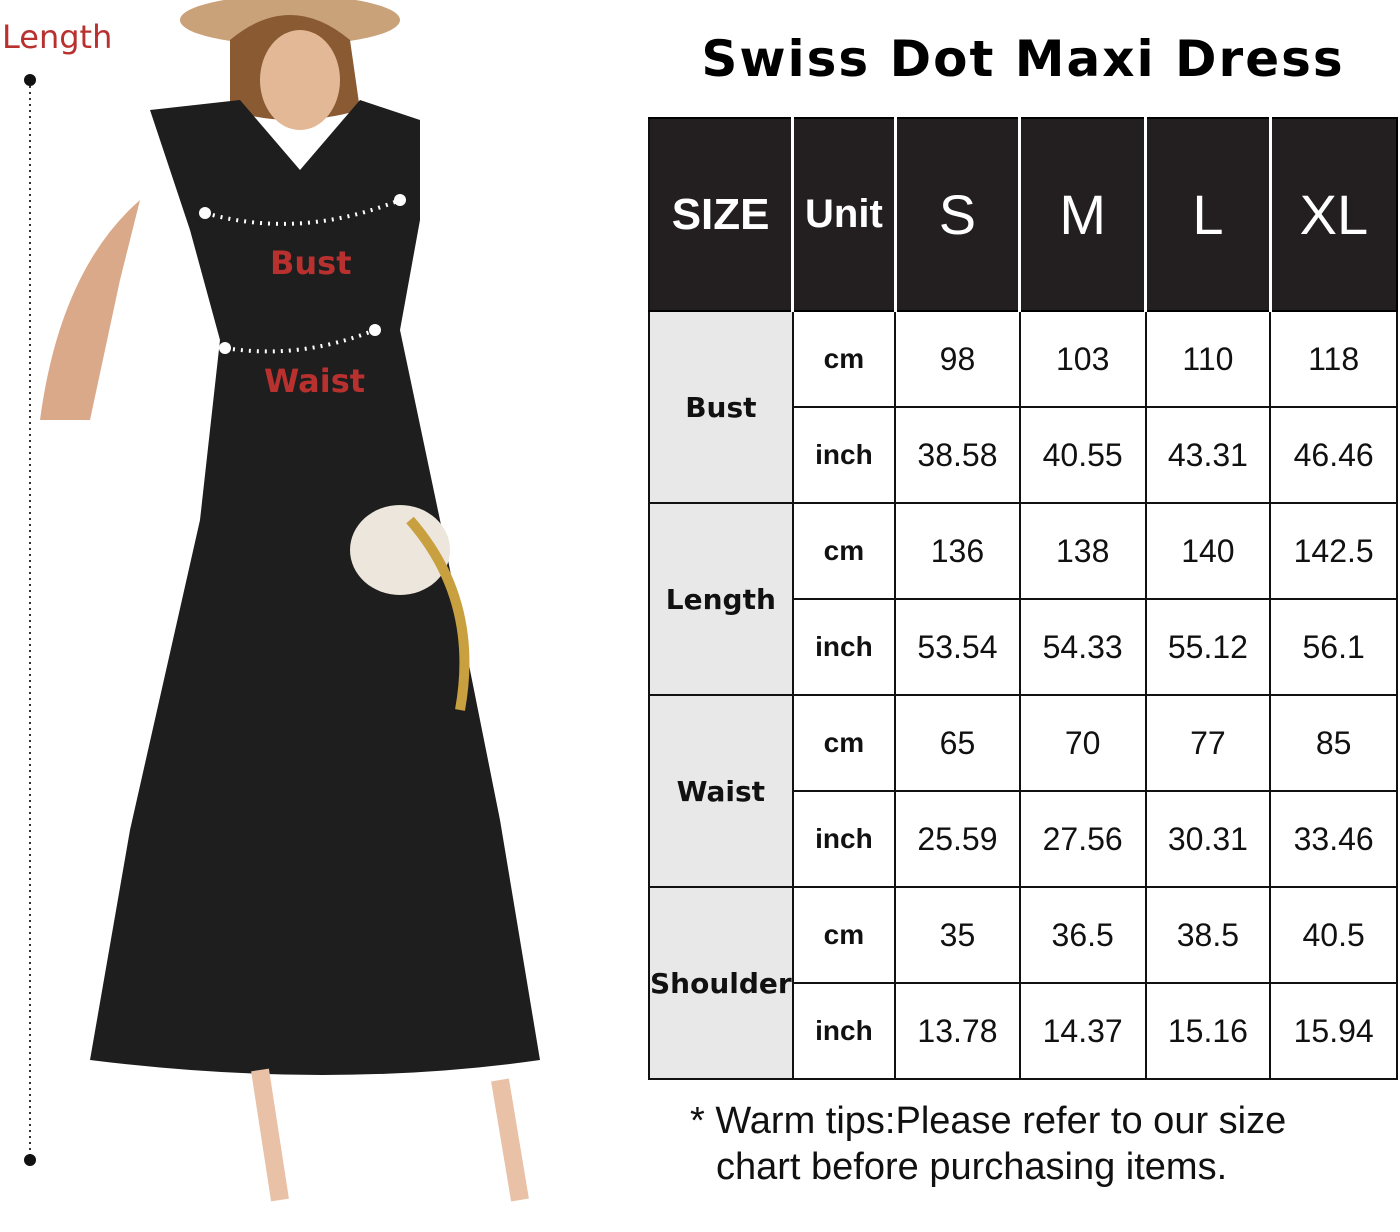 This screenshot has height=1232, width=1400. What do you see at coordinates (957, 214) in the screenshot?
I see `header-s: S` at bounding box center [957, 214].